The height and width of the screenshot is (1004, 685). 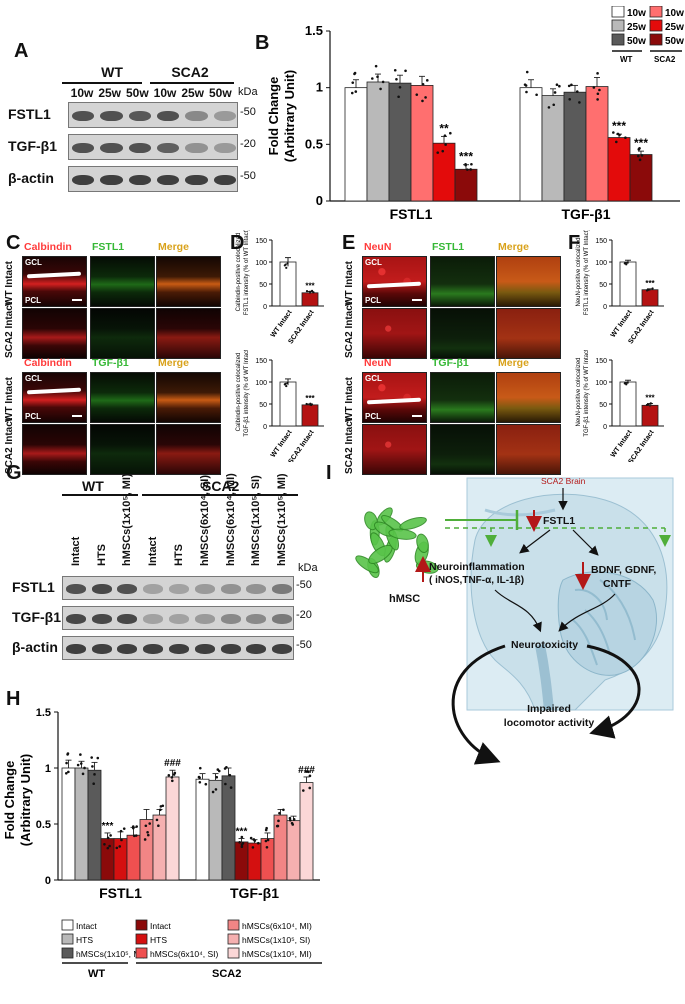 What do you see at coordinates (77, 300) in the screenshot?
I see `scale-bar` at bounding box center [77, 300].